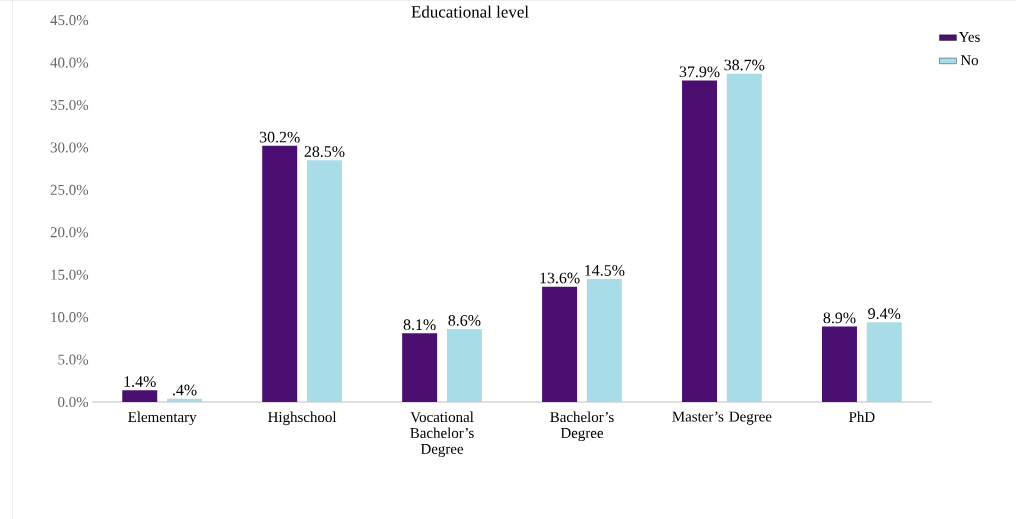 The image size is (1016, 519). Describe the element at coordinates (699, 72) in the screenshot. I see `data-label: 37.9%` at that location.